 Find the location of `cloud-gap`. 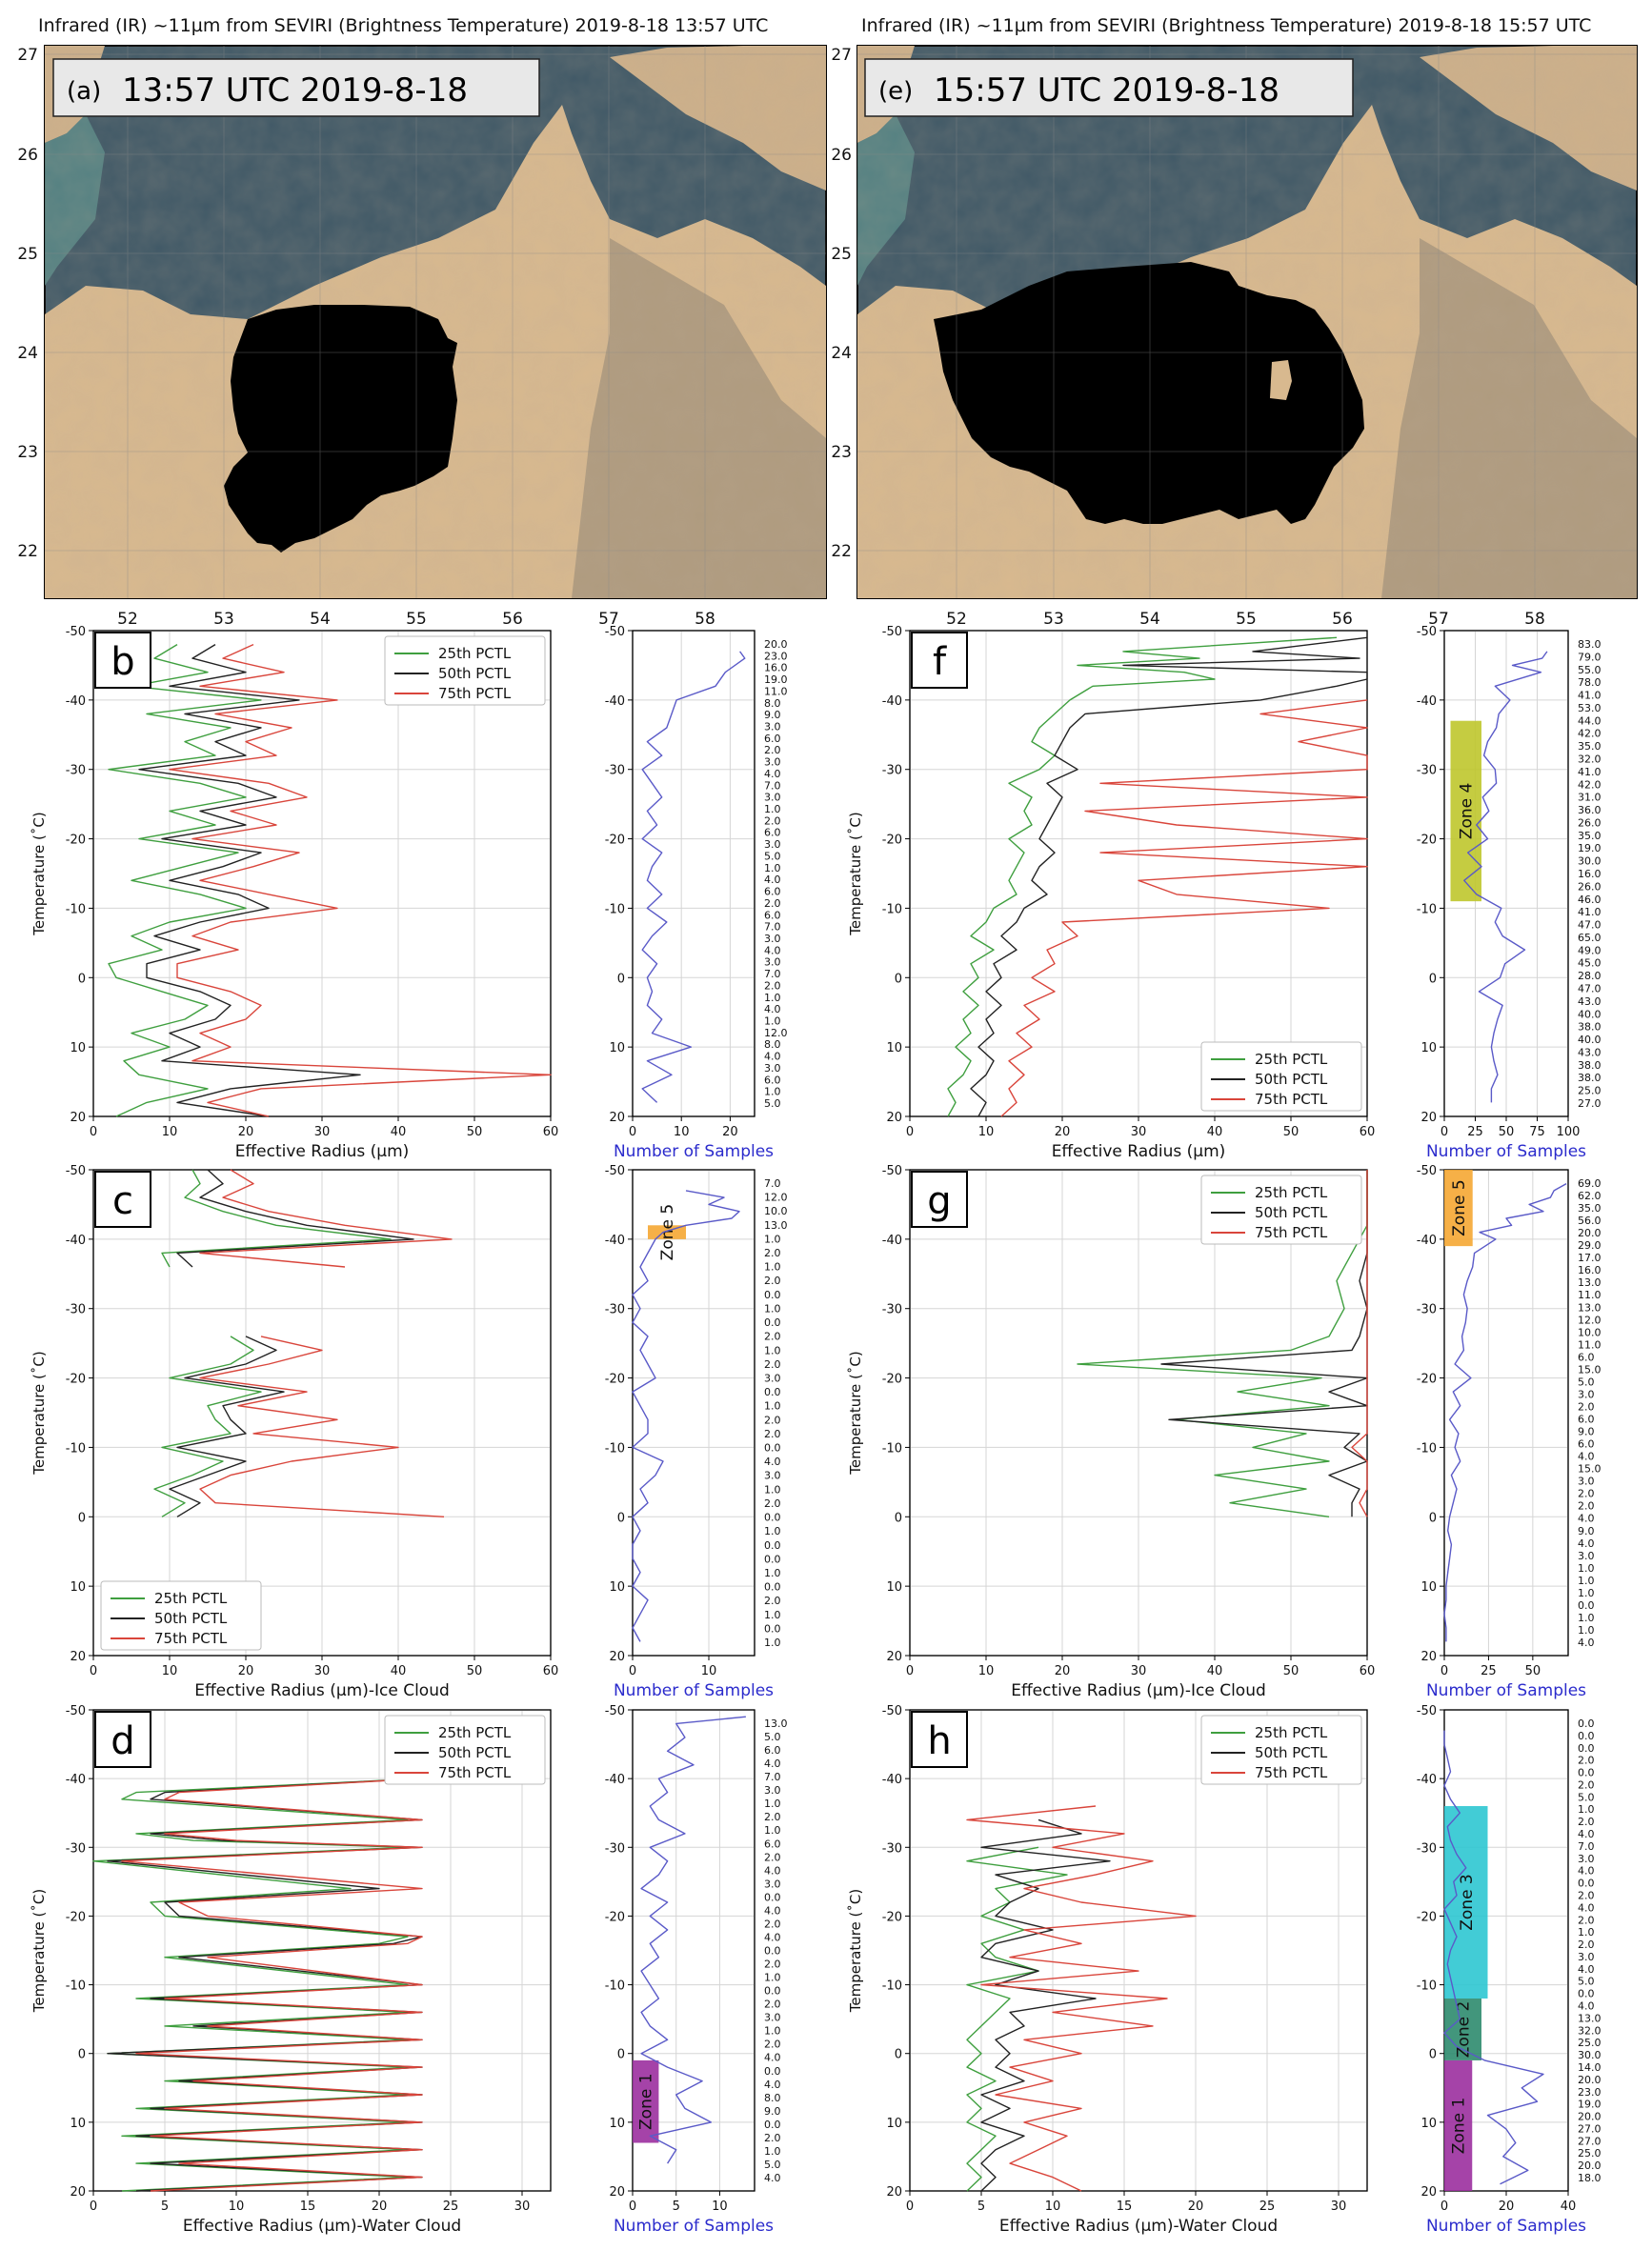

cloud-gap is located at coordinates (1281, 380).